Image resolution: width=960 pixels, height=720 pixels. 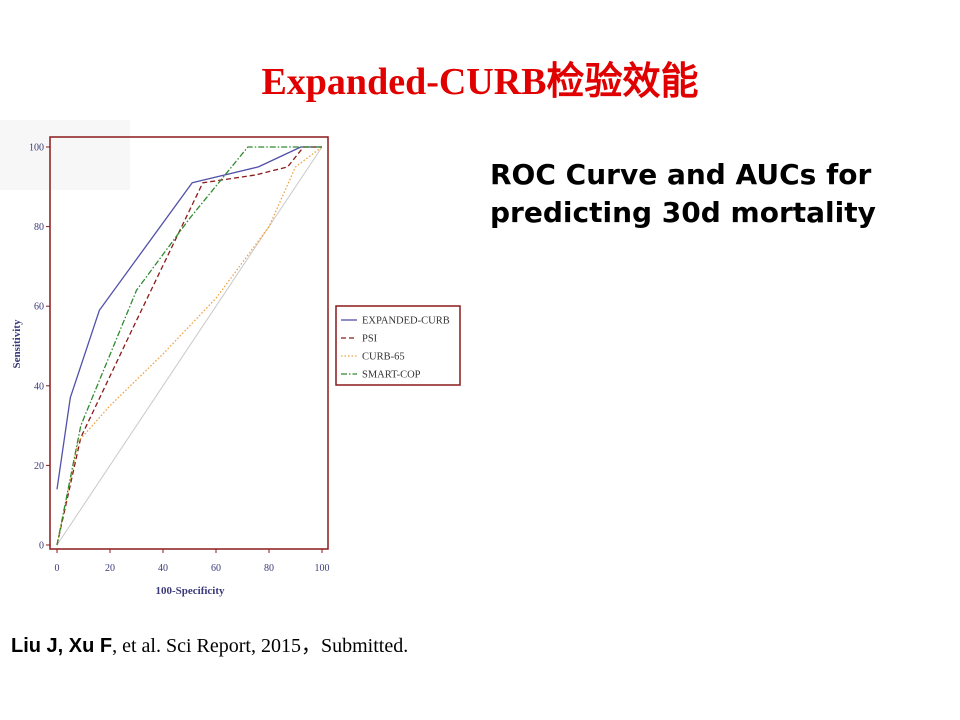 I want to click on y-tick-label: 80, so click(x=39, y=227).